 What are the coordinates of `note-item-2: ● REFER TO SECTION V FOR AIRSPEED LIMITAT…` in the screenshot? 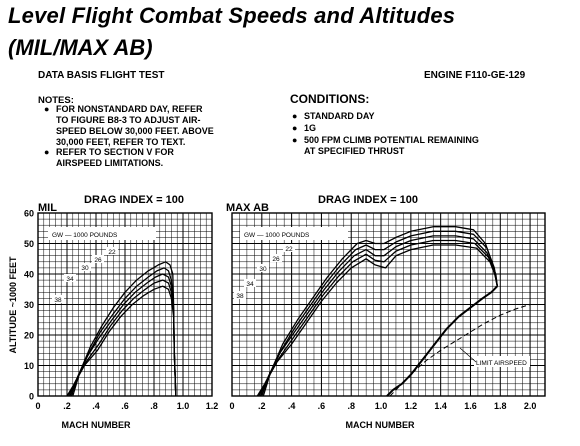 It's located at (159, 158).